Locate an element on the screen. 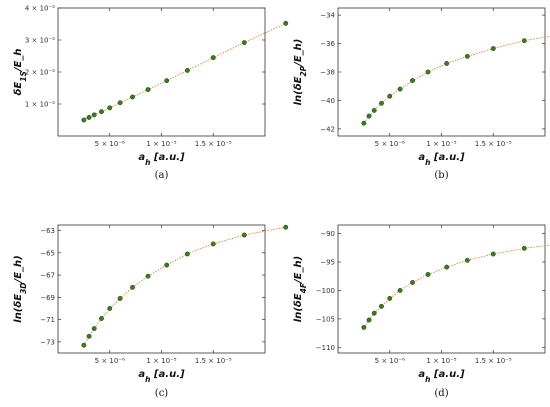 The height and width of the screenshot is (407, 550). y-axis-label: δE1S/E_h is located at coordinates (20, 72).